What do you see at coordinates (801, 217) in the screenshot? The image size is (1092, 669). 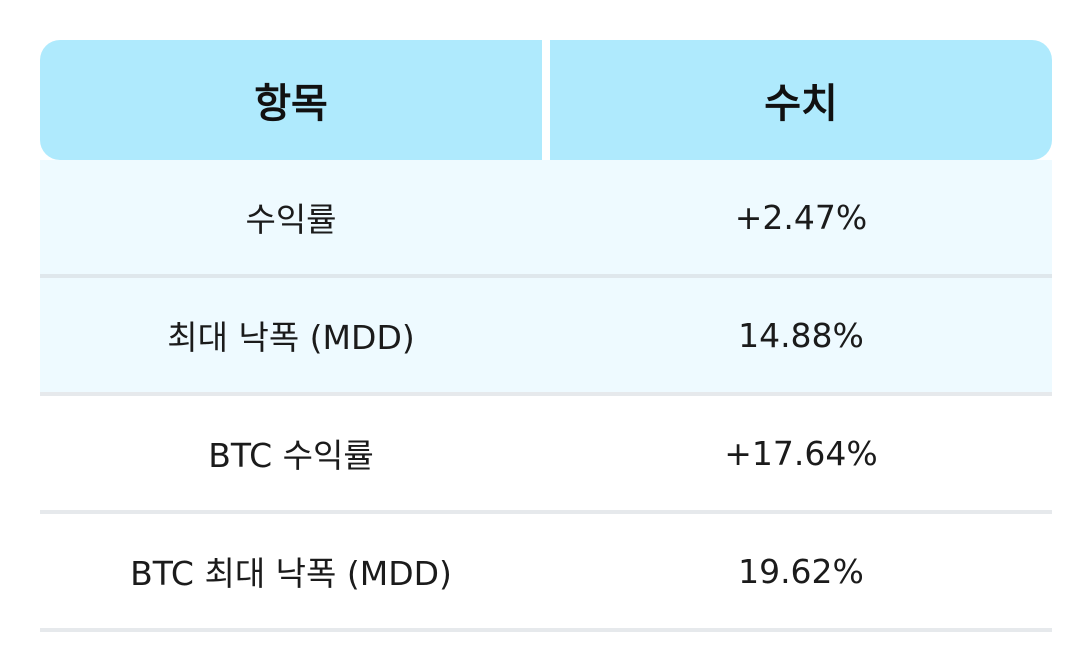 I see `row-value: +2.47%` at bounding box center [801, 217].